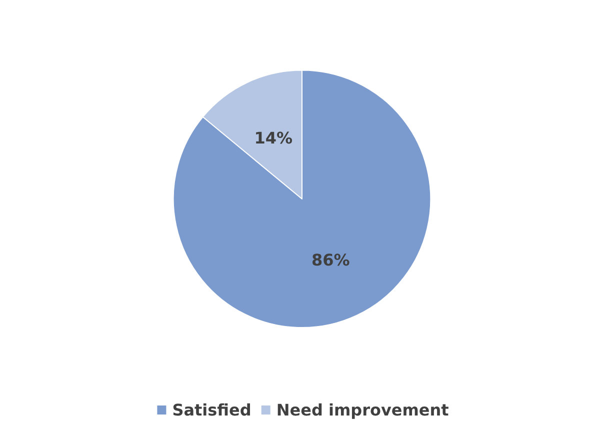 Image resolution: width=604 pixels, height=431 pixels. What do you see at coordinates (212, 410) in the screenshot?
I see `legend-label: Satisfied` at bounding box center [212, 410].